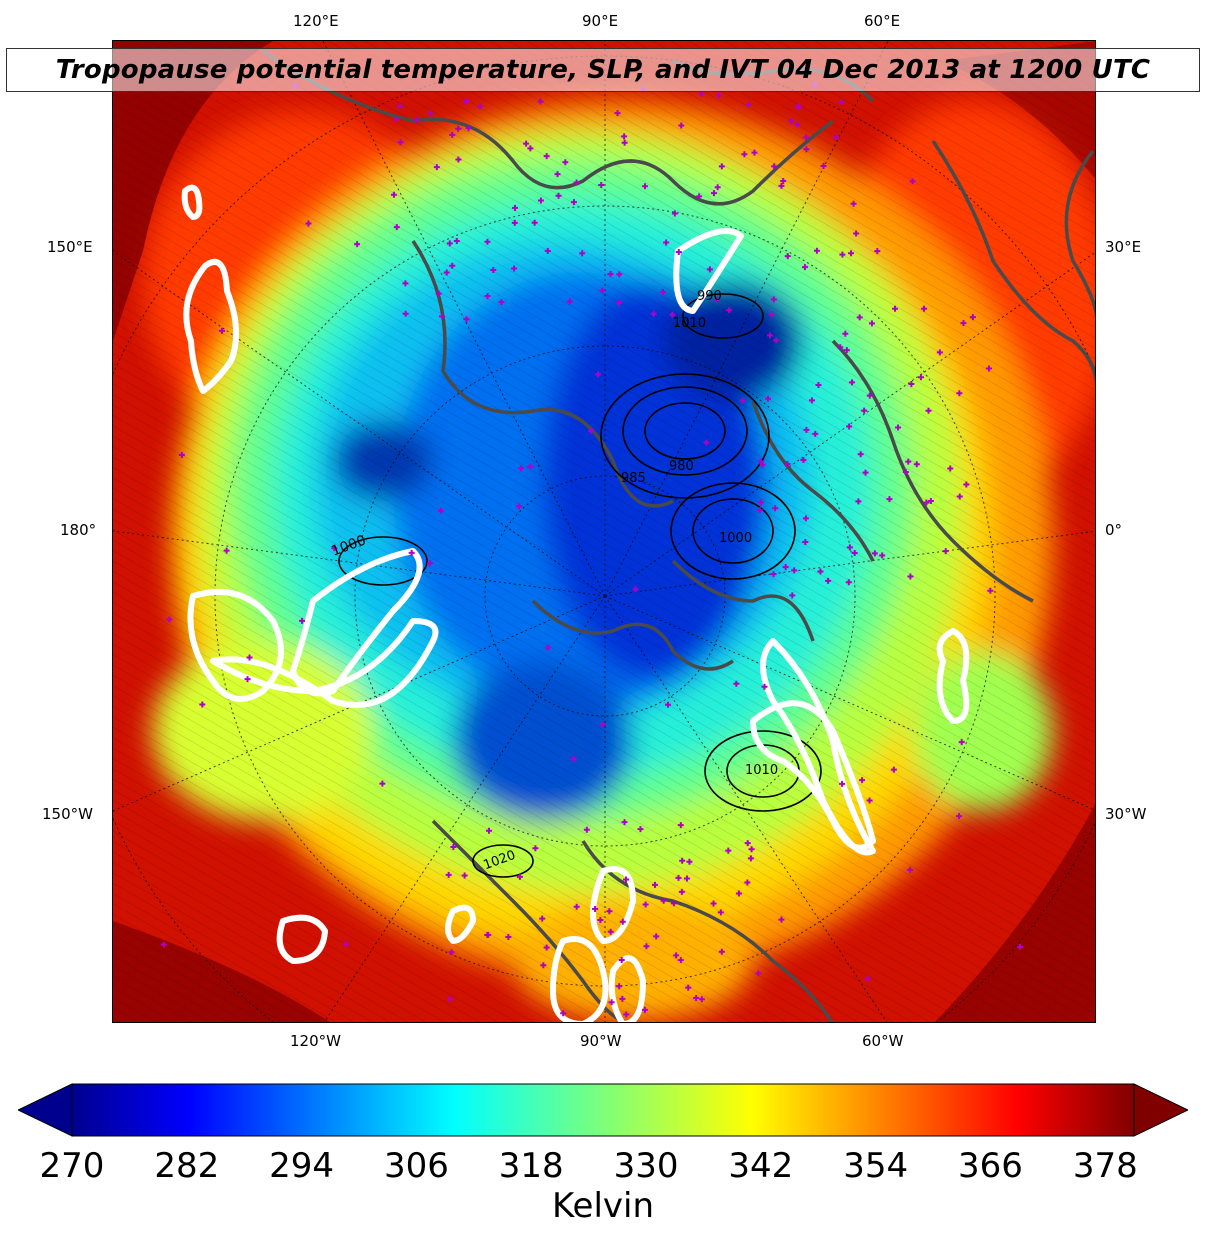  Describe the element at coordinates (690, 323) in the screenshot. I see `contour-label: 1010` at that location.